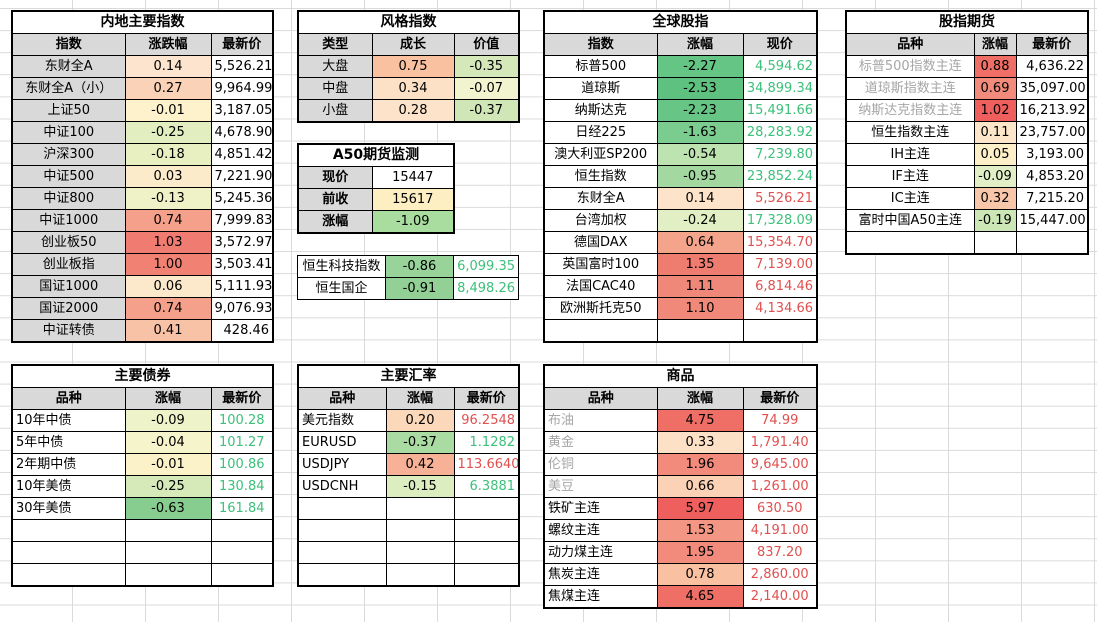  Describe the element at coordinates (780, 66) in the screenshot. I see `price-cell: 4,594.62` at that location.